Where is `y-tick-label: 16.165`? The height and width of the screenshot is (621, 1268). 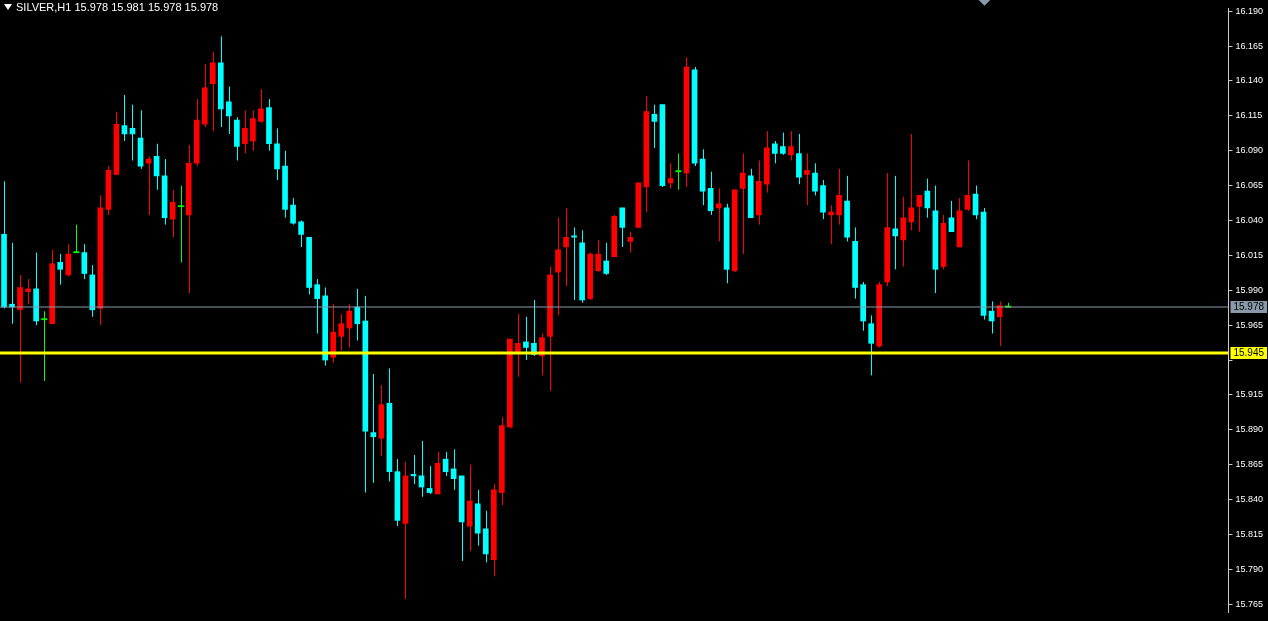 y-tick-label: 16.165 is located at coordinates (1249, 45).